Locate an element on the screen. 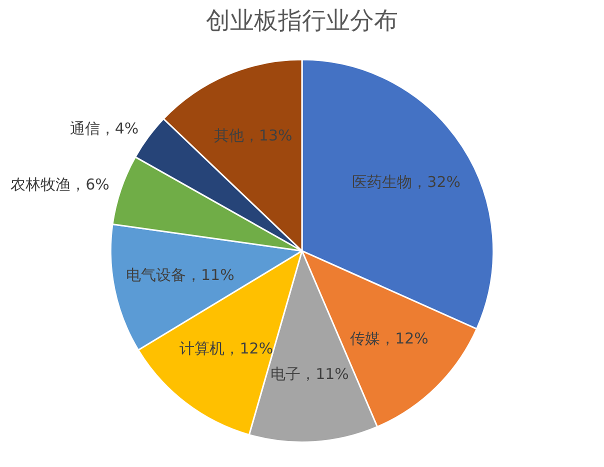 The height and width of the screenshot is (467, 604). slice-label: 电子 is located at coordinates (285, 373).